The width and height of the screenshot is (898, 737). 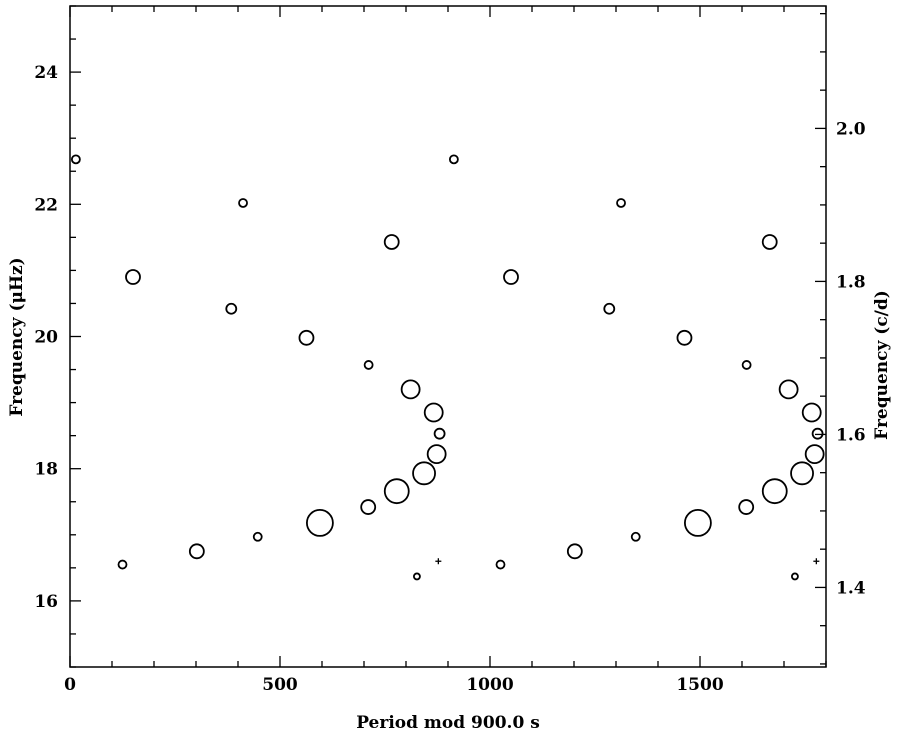 What do you see at coordinates (280, 685) in the screenshot?
I see `x-tick-label: 500` at bounding box center [280, 685].